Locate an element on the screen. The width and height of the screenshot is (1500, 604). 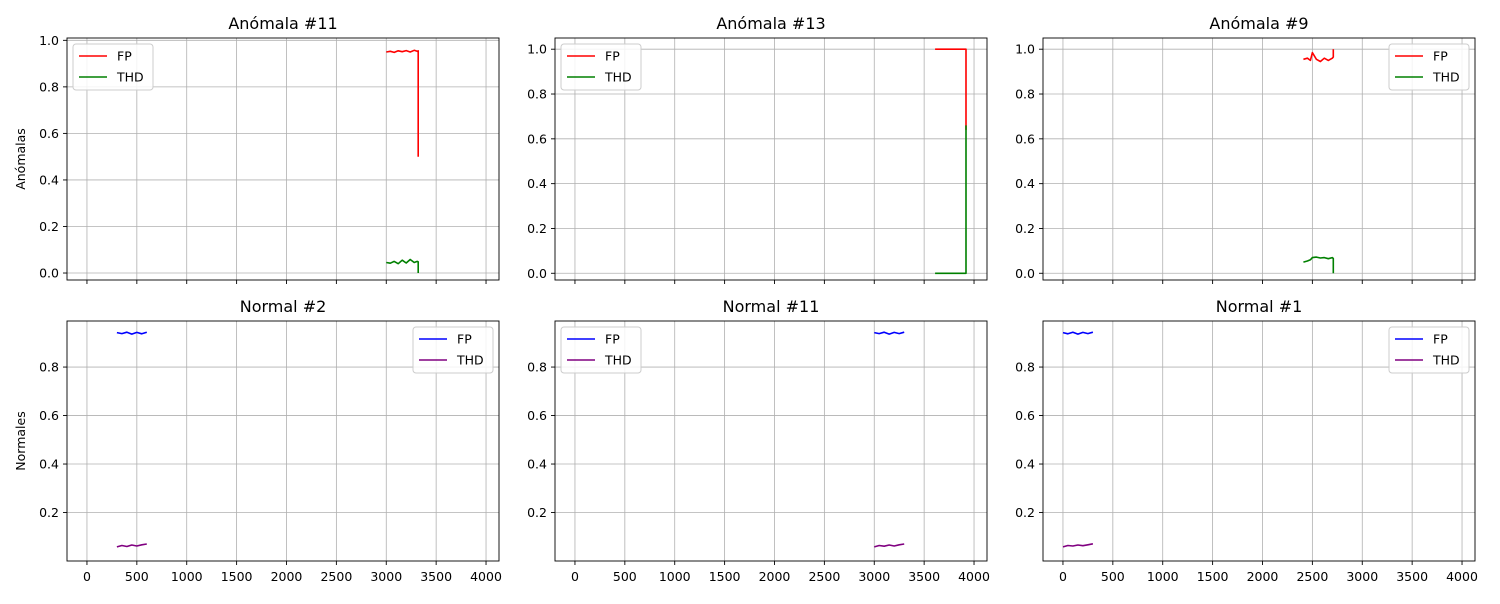
y-axis-label: Normales is located at coordinates (20, 440).